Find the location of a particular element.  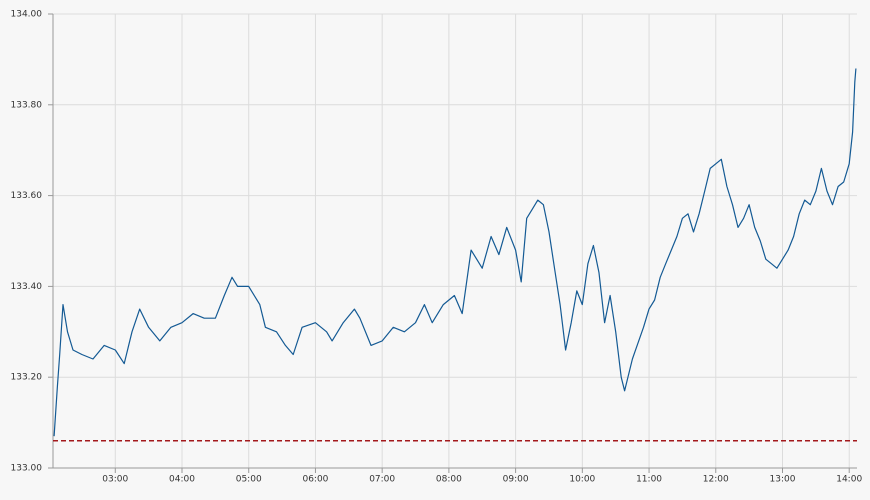

y-tick-label: 133.40 is located at coordinates (27, 287).